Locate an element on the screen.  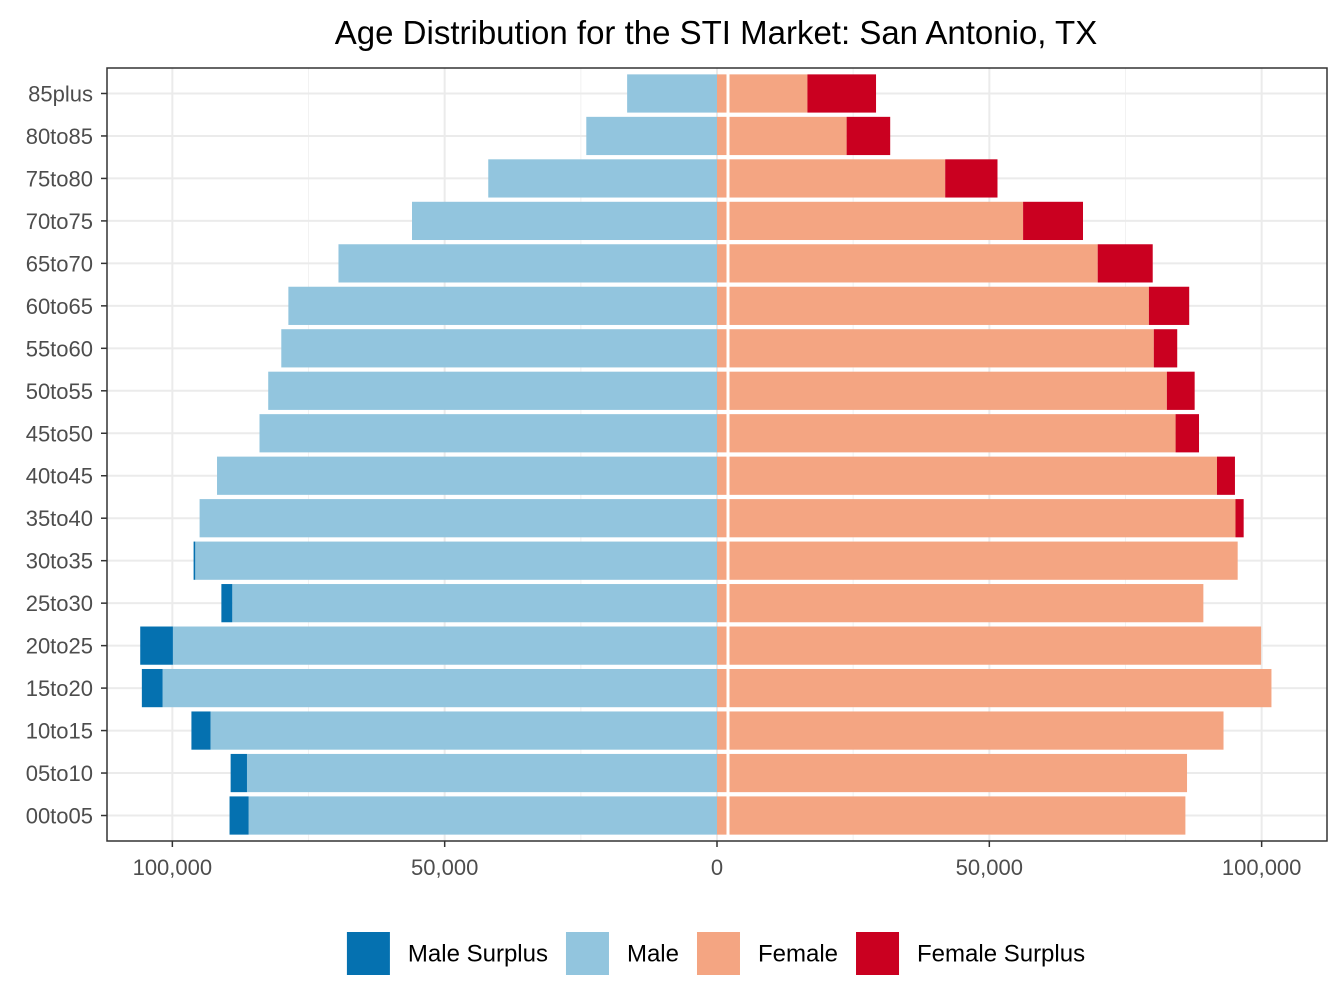
bar-male-25to30 is located at coordinates (474, 603).